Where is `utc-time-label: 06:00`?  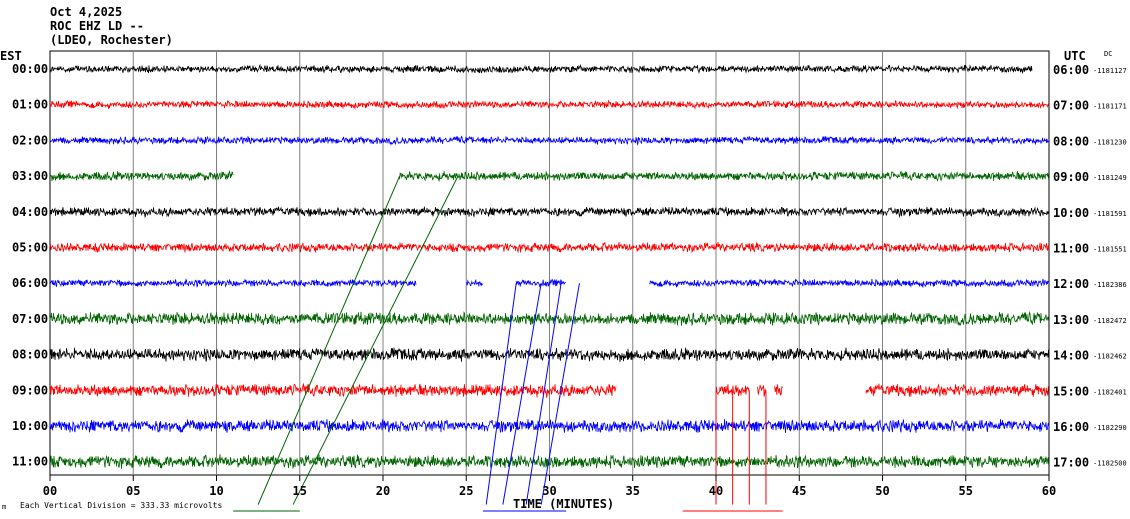
utc-time-label: 06:00 is located at coordinates (1071, 70).